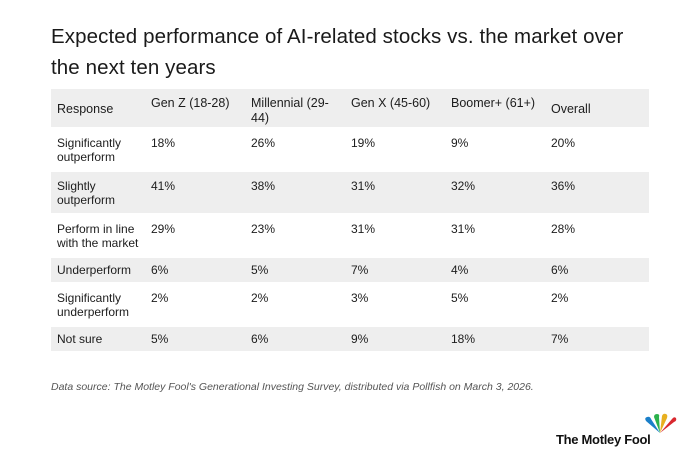 This screenshot has width=700, height=462. I want to click on table-row: Significantly outperform 18% 26% 19% 9% 20%, so click(350, 150).